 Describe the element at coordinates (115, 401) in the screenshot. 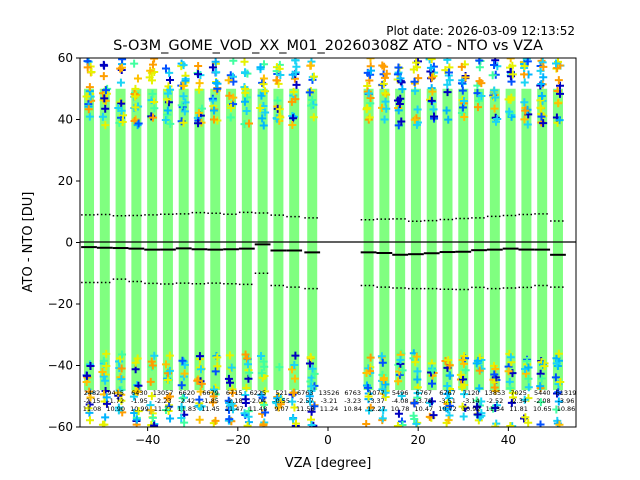

I see `bin-stat-mean: -1.72` at that location.